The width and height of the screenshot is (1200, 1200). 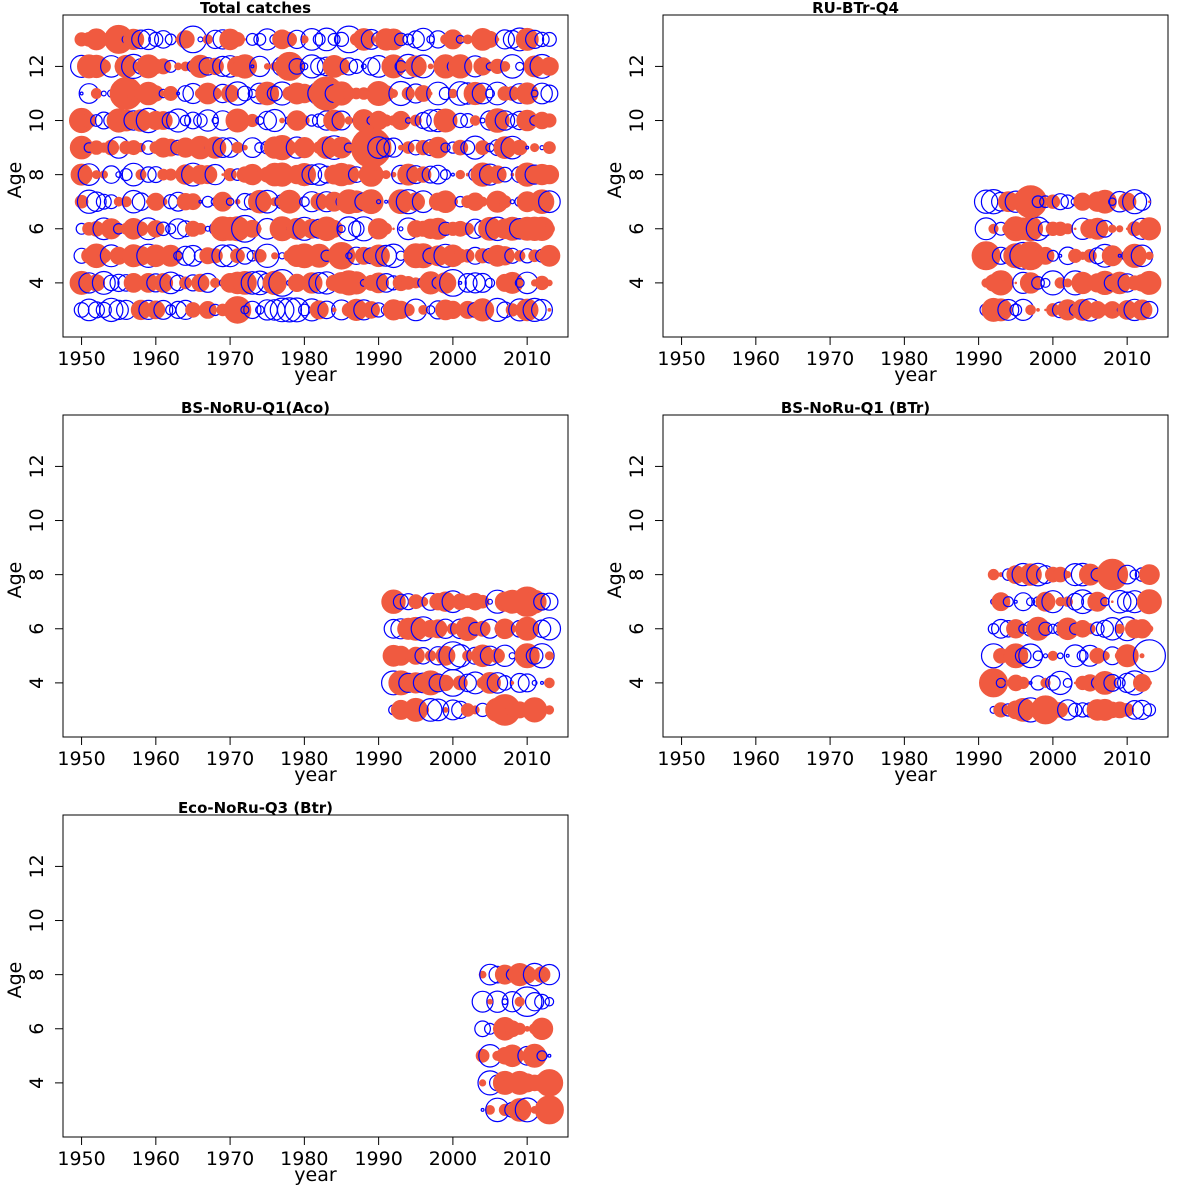 I want to click on x-tick-label: 2010, so click(x=527, y=759).